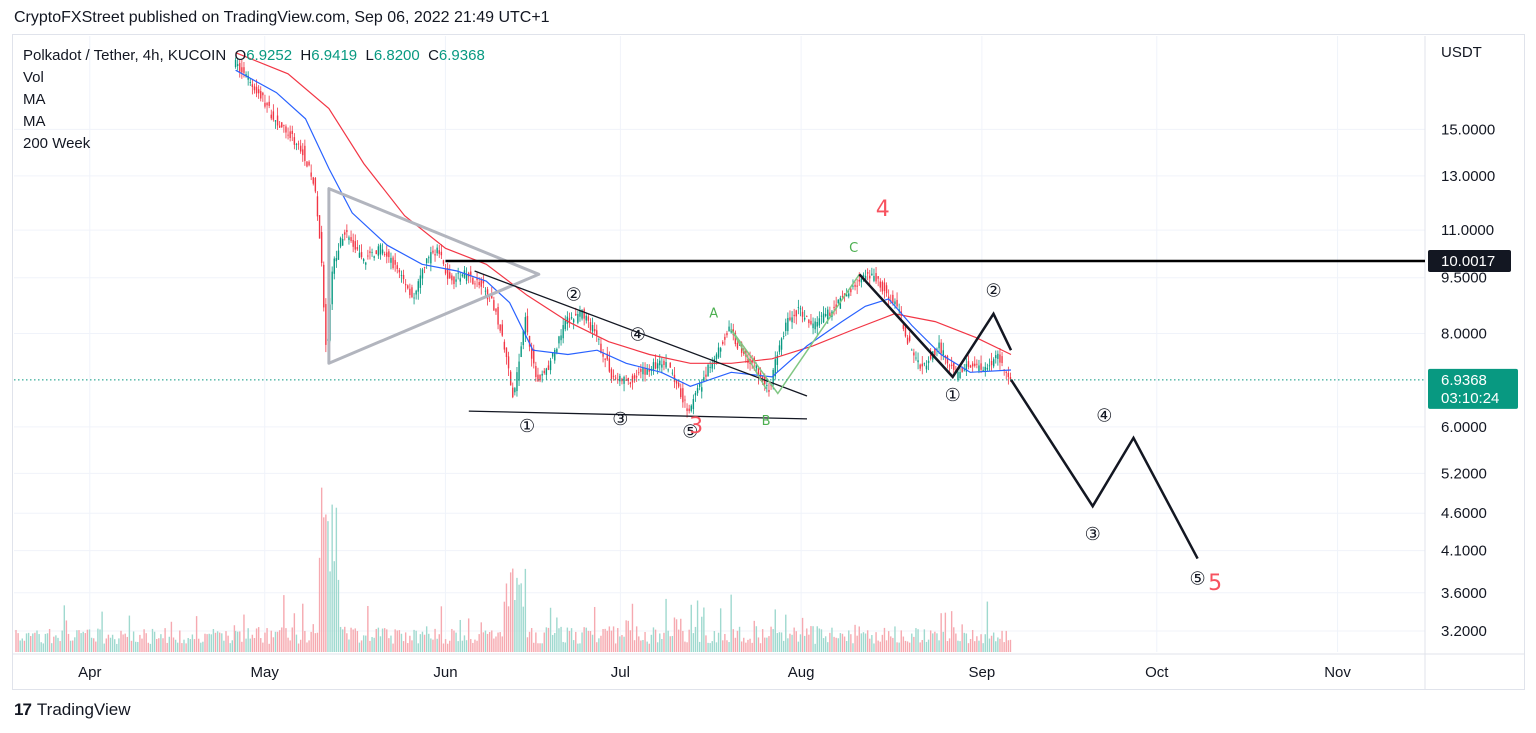 The image size is (1536, 733). Describe the element at coordinates (953, 395) in the screenshot. I see `wave-label: ①` at that location.